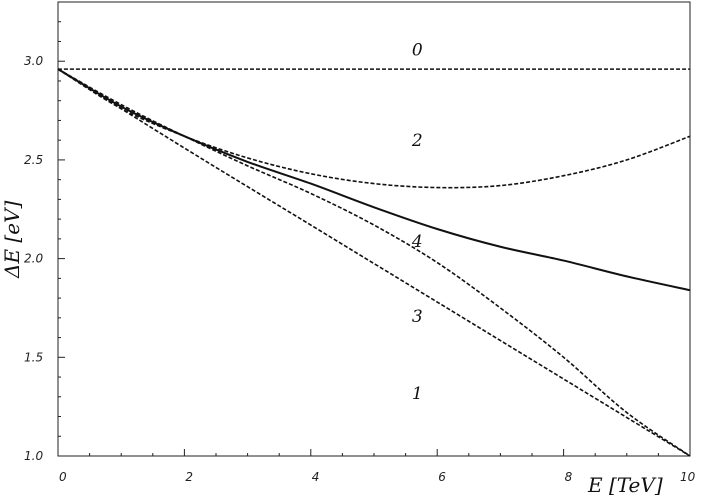 The image size is (706, 496). Describe the element at coordinates (33, 259) in the screenshot. I see `y-tick-label: 2.0` at that location.